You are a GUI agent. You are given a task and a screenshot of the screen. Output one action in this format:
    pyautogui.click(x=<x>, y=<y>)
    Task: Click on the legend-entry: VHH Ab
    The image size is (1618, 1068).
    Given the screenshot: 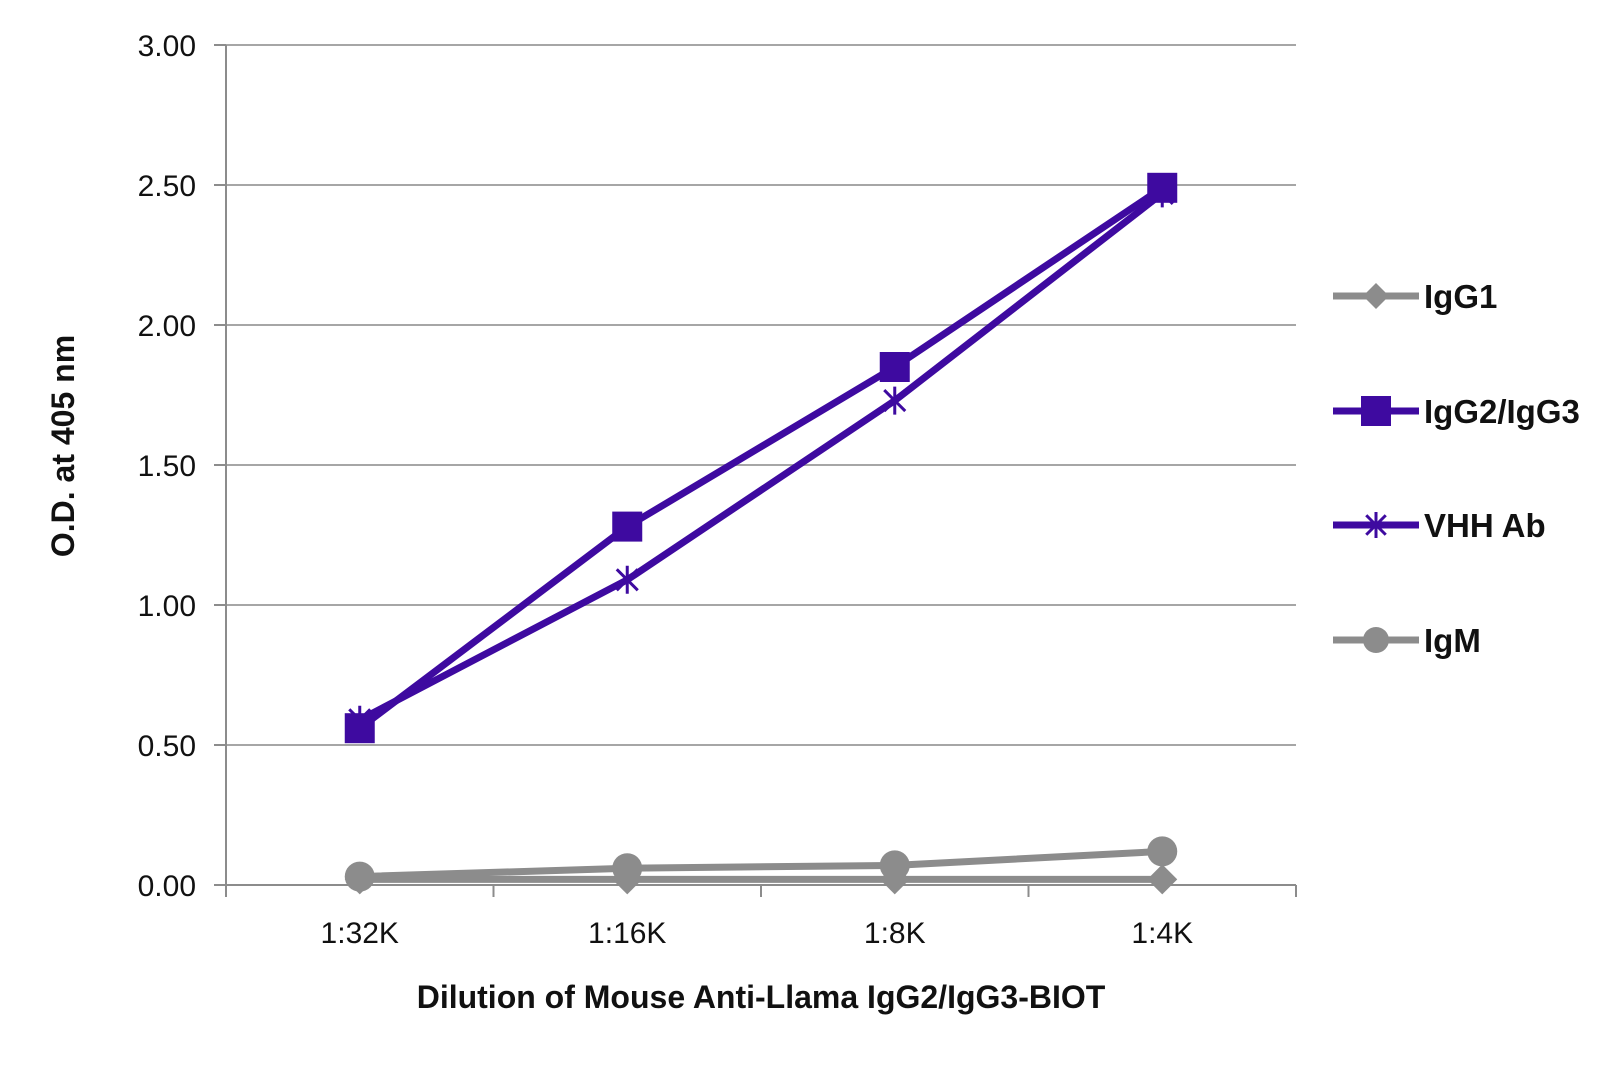 What is the action you would take?
    pyautogui.click(x=1439, y=525)
    